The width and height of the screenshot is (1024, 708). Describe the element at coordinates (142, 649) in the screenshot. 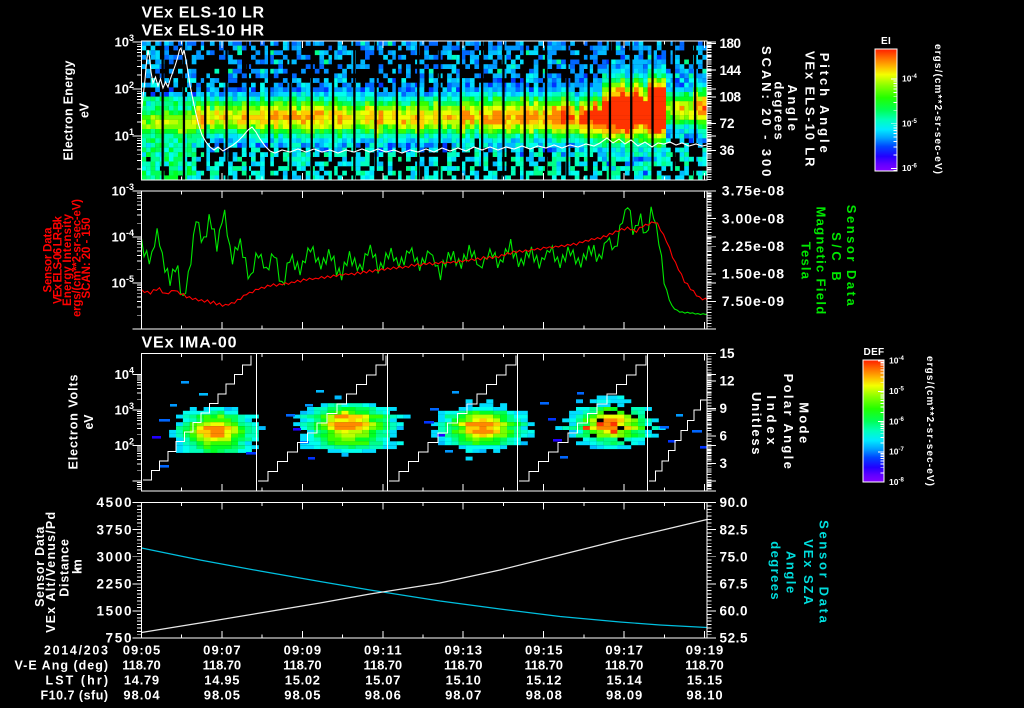

I see `svg-text: 09:05` at that location.